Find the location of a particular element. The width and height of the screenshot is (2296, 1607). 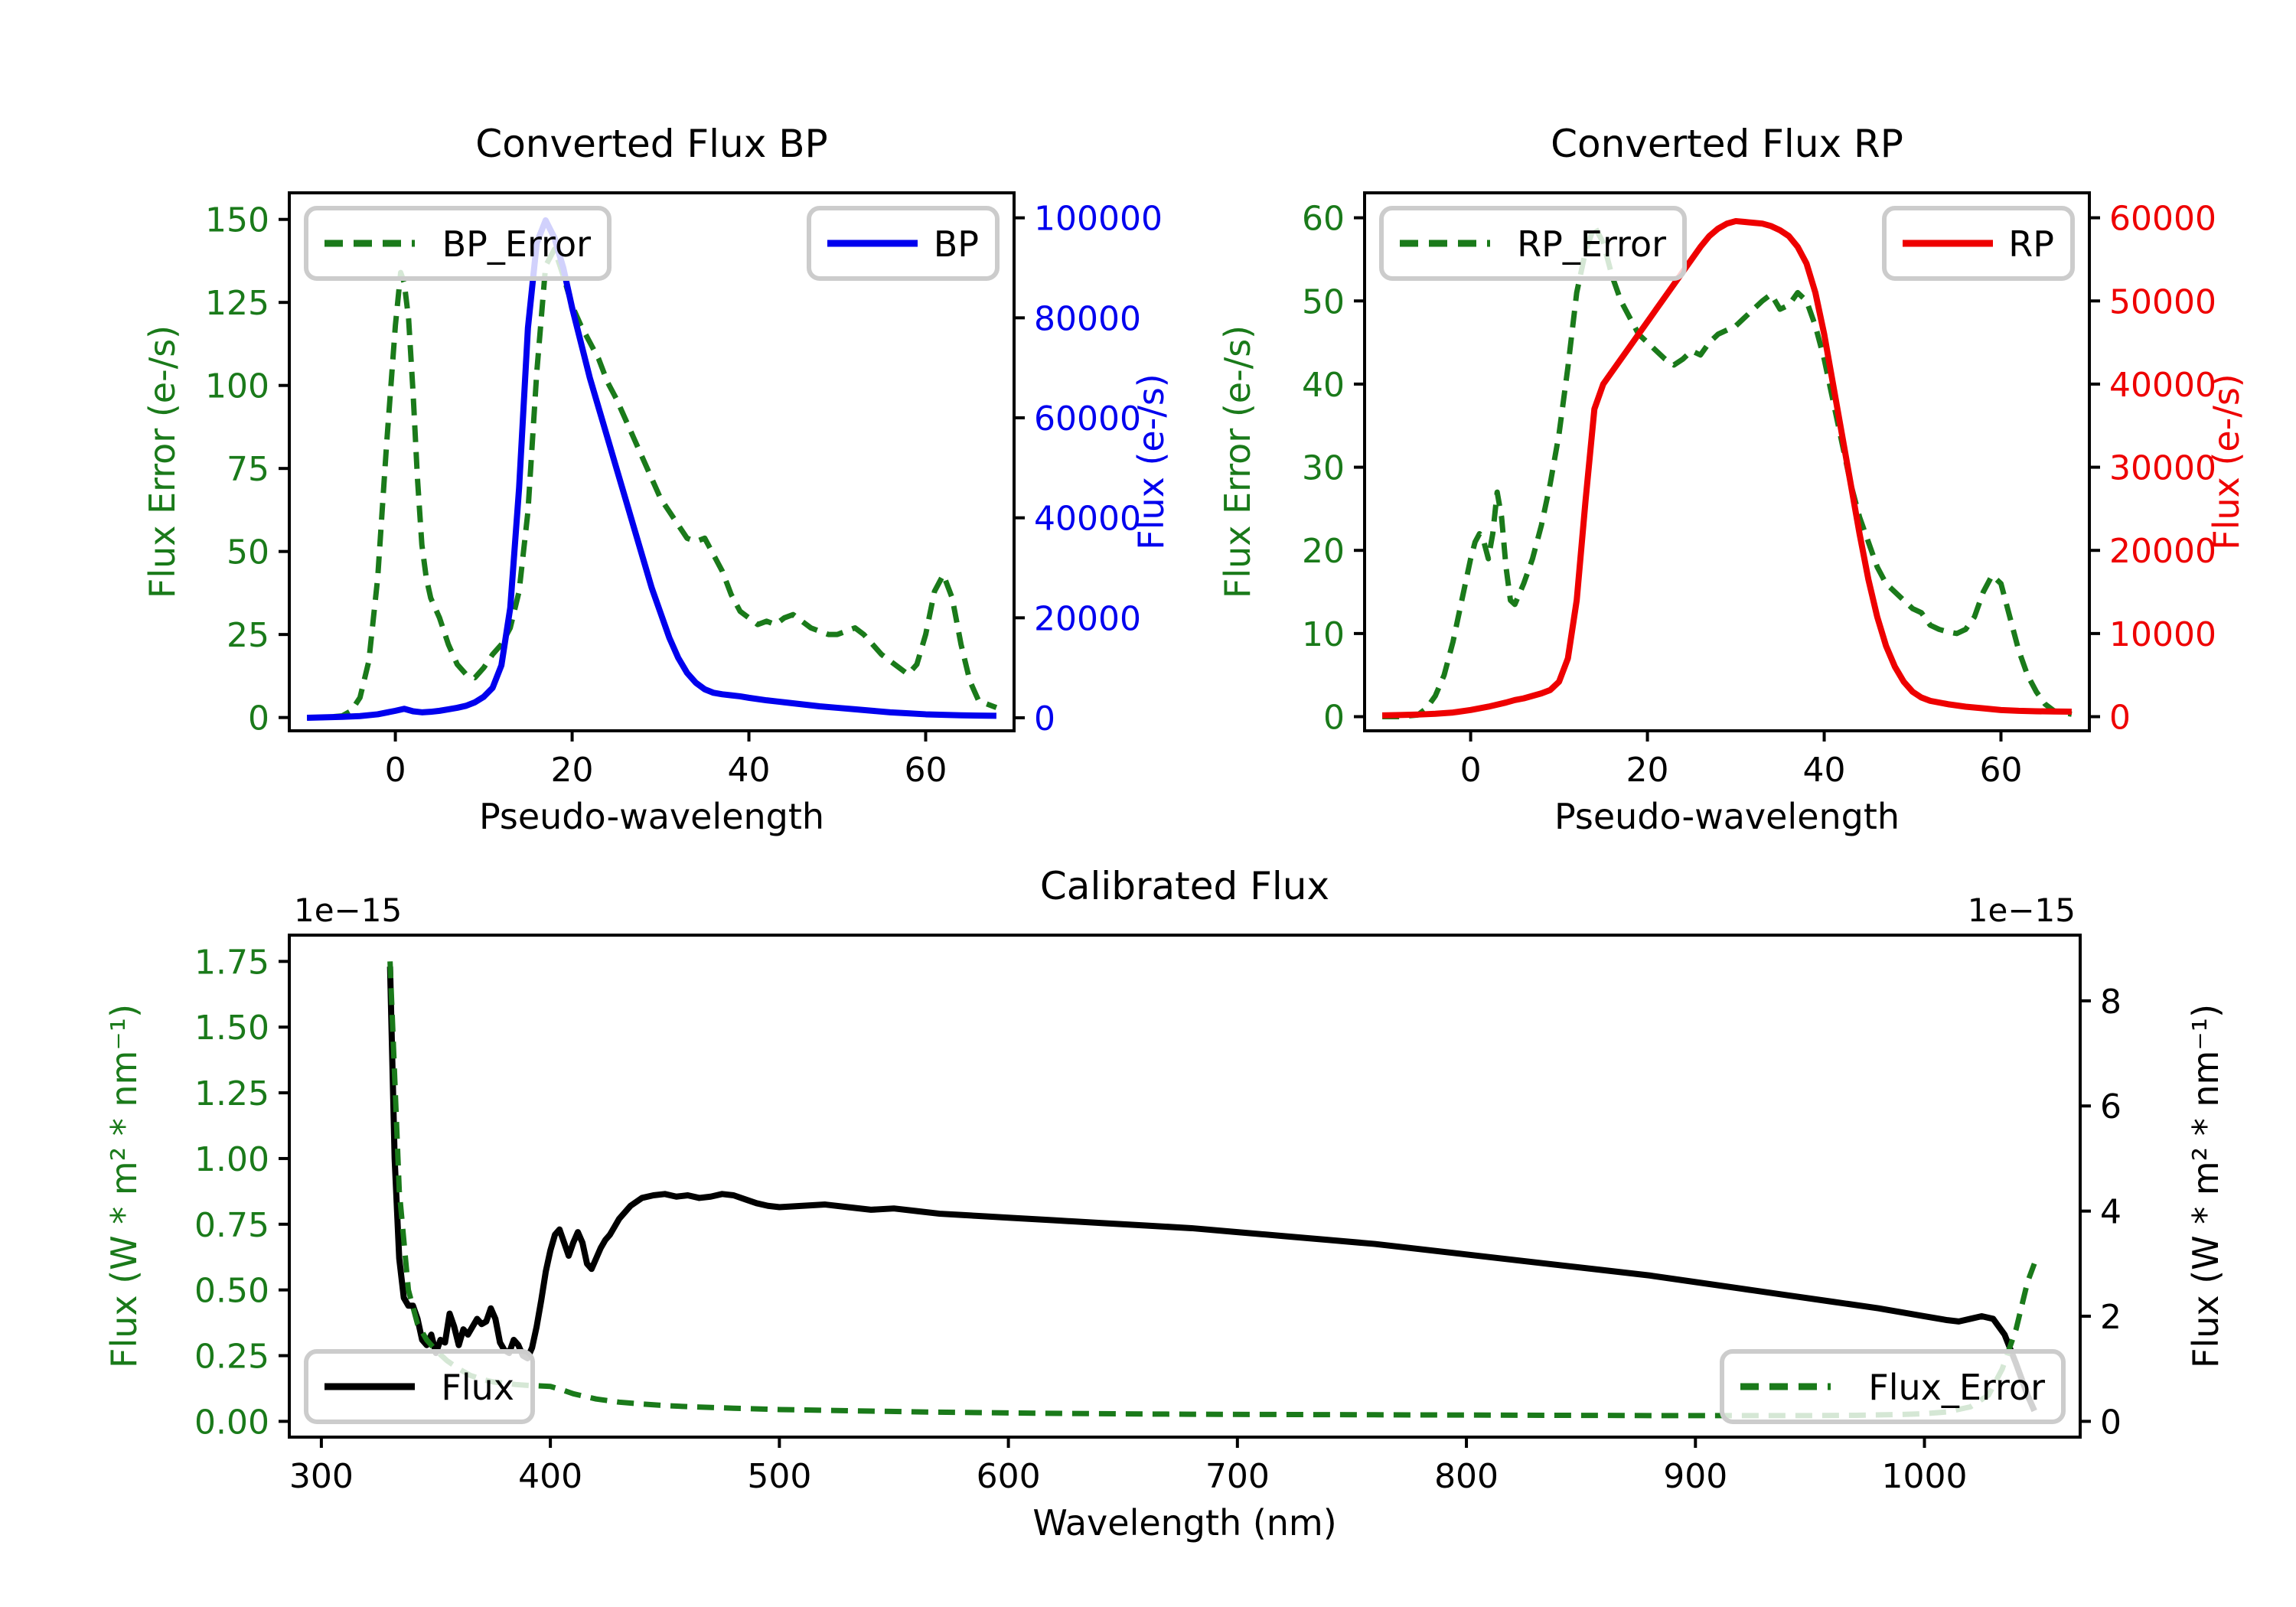

legend-label: RP_Error is located at coordinates (1591, 244).